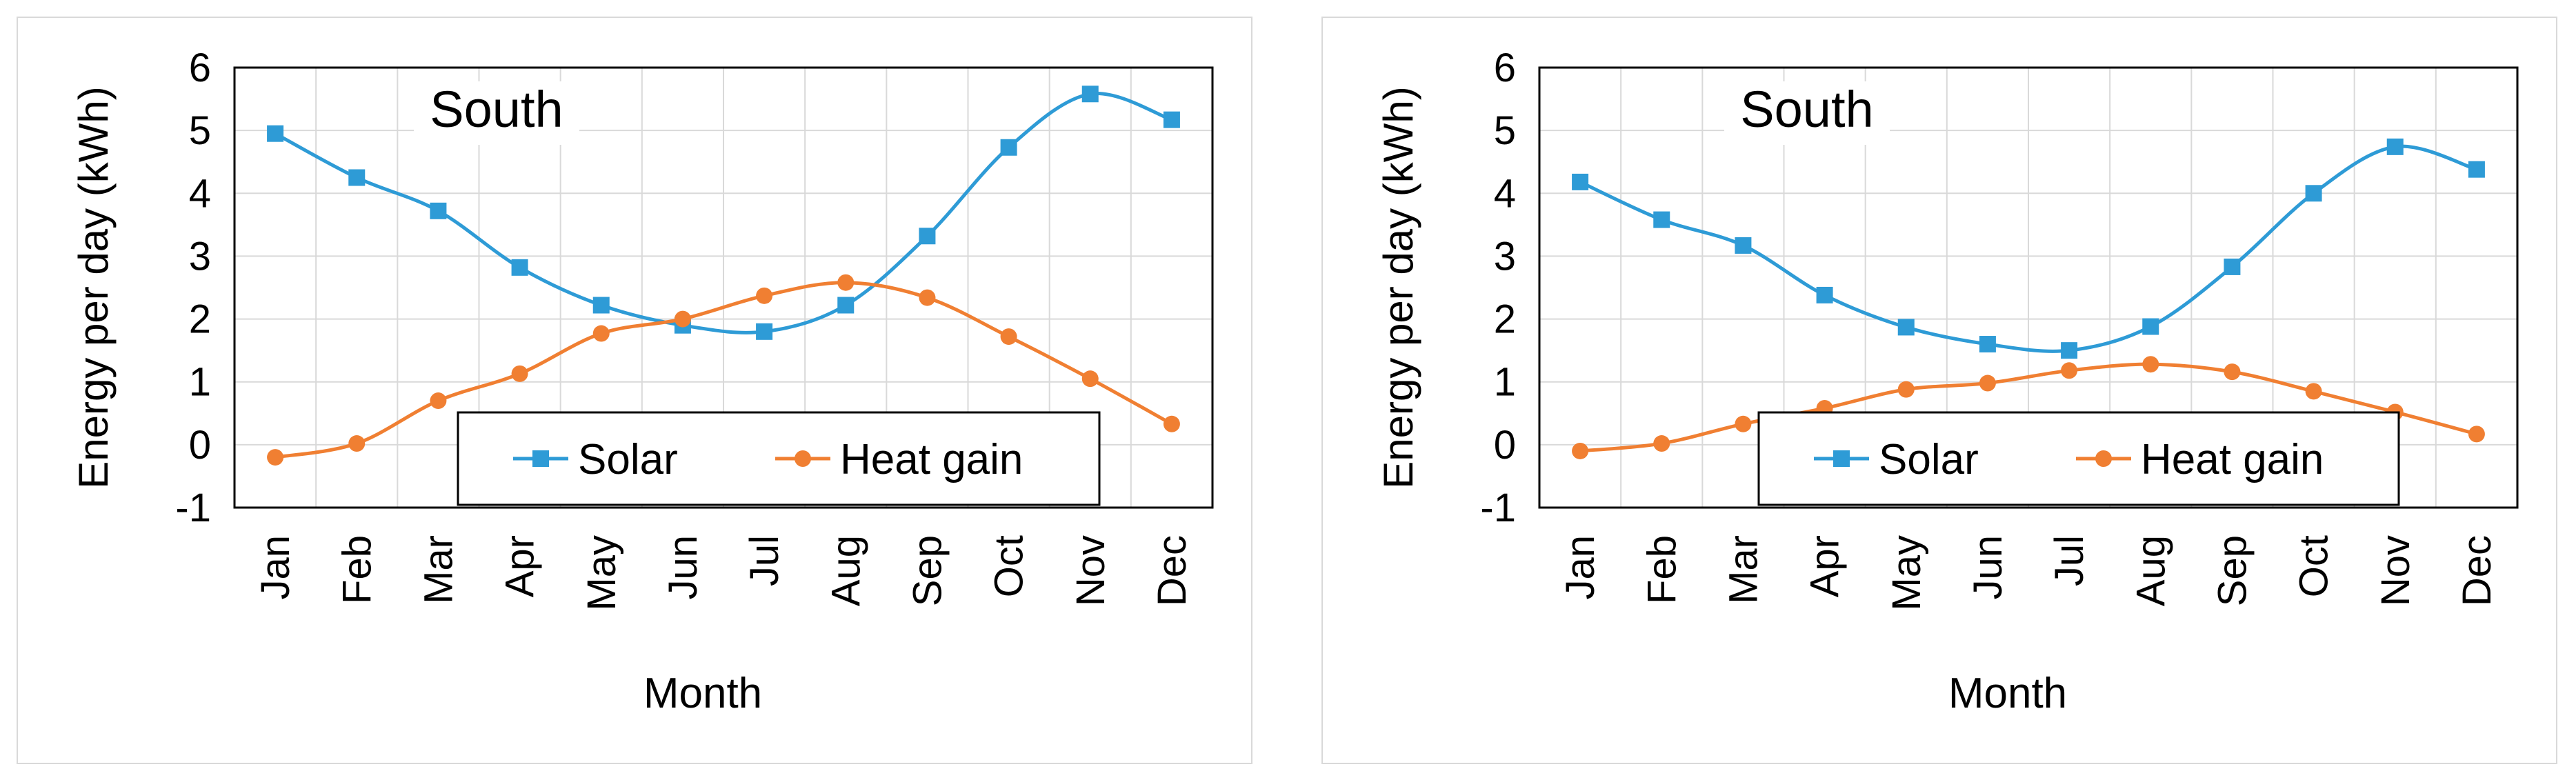 This screenshot has width=2576, height=780. What do you see at coordinates (1661, 569) in the screenshot?
I see `x-tick-label: Feb` at bounding box center [1661, 569].